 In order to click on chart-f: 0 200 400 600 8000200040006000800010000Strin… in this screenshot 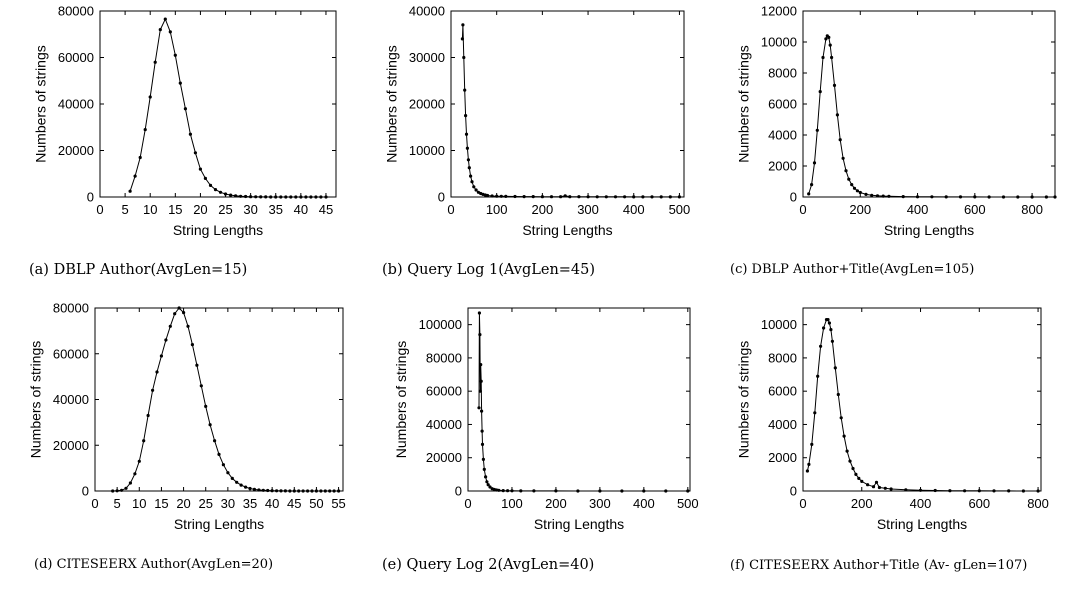, I will do `click(892, 419)`.